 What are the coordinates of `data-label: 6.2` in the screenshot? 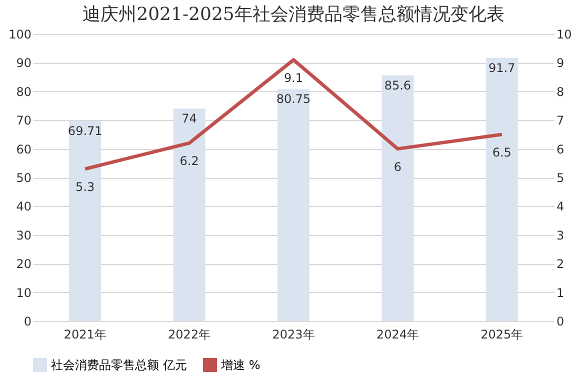 It's located at (189, 161).